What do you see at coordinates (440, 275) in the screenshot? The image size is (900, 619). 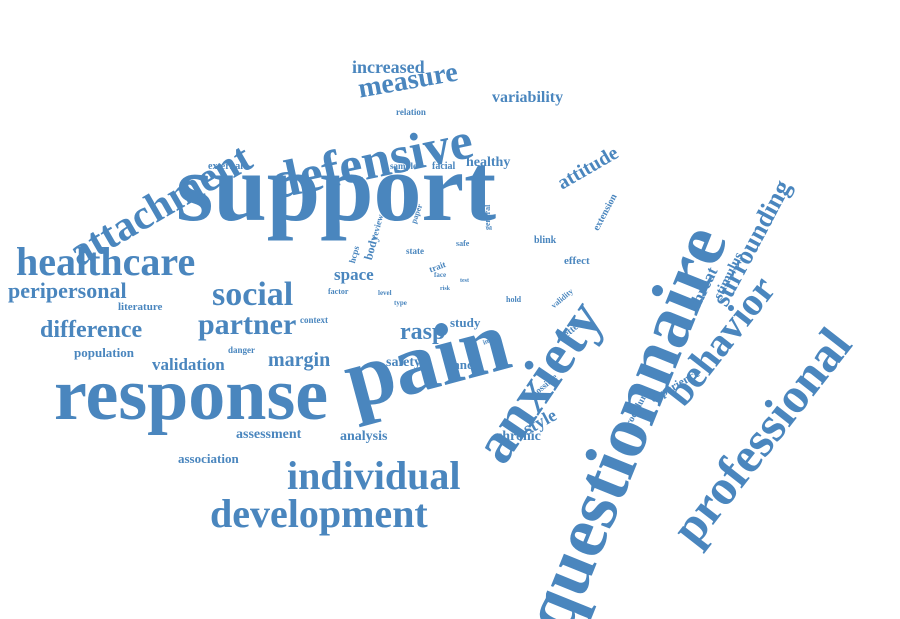 I see `word-face: face` at bounding box center [440, 275].